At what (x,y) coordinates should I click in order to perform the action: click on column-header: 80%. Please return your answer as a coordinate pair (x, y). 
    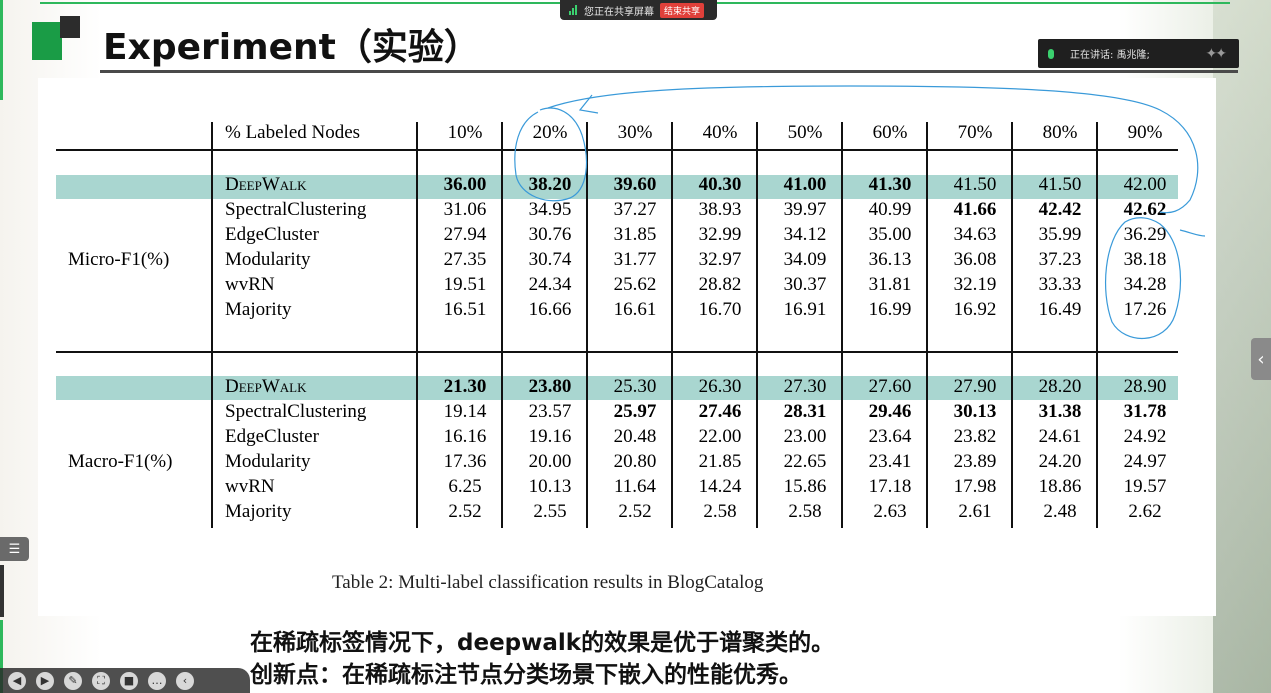
    Looking at the image, I should click on (1060, 132).